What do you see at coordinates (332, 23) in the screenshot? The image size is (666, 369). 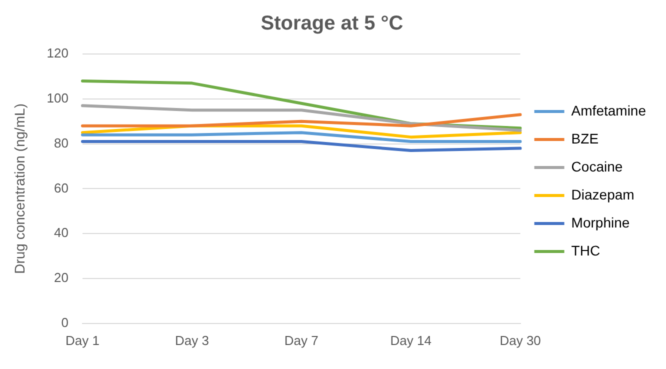 I see `chart-title: Storage at 5 °C` at bounding box center [332, 23].